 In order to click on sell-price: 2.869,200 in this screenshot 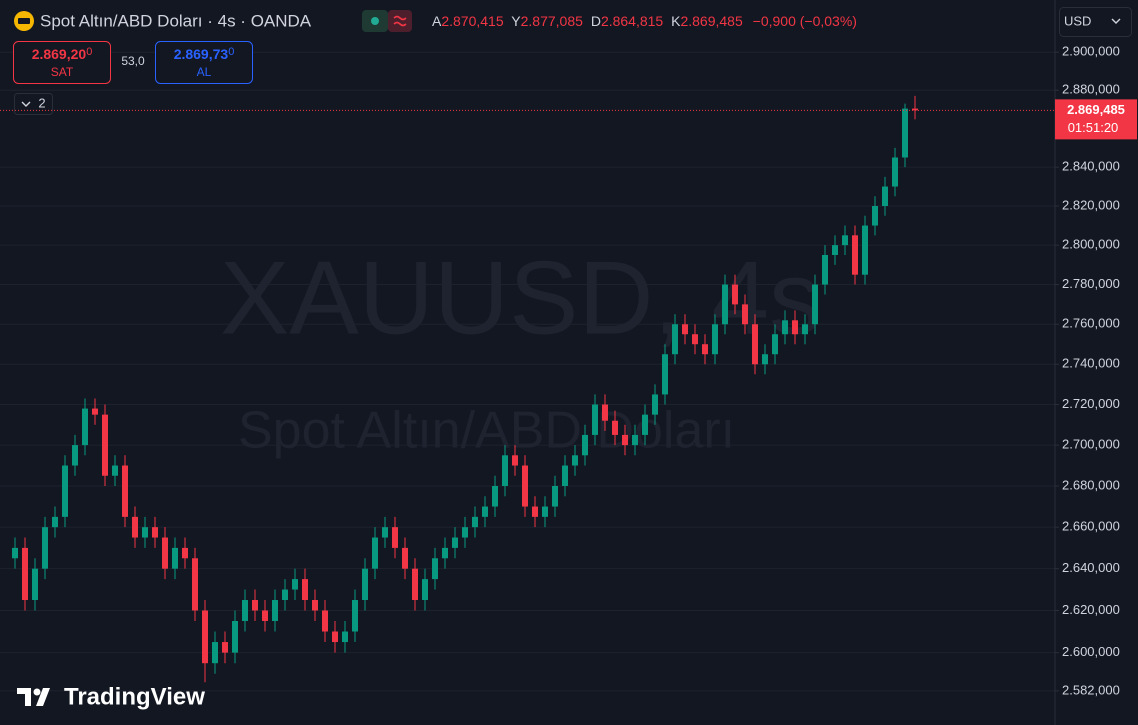, I will do `click(62, 54)`.